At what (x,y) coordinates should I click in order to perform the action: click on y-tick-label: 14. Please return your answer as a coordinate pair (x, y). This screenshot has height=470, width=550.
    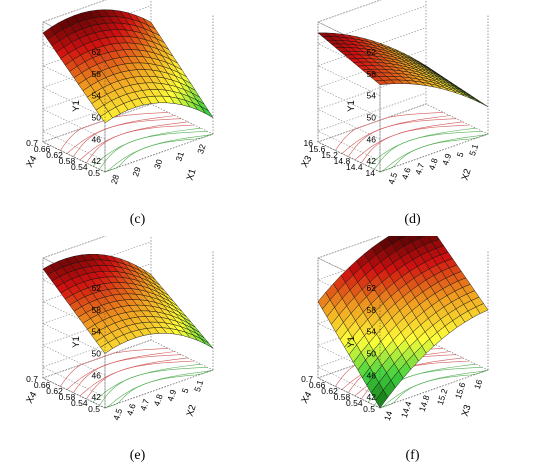
    Looking at the image, I should click on (371, 173).